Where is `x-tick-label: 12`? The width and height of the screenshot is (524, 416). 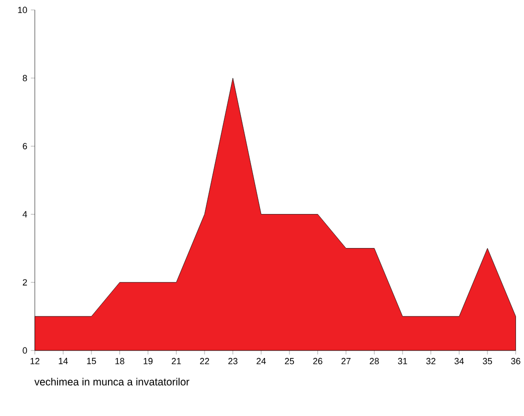
x-tick-label: 12 is located at coordinates (35, 361).